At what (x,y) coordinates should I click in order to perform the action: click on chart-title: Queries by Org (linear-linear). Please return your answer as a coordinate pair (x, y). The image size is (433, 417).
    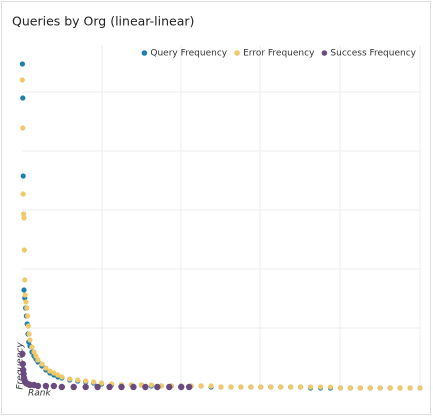
    Looking at the image, I should click on (103, 21).